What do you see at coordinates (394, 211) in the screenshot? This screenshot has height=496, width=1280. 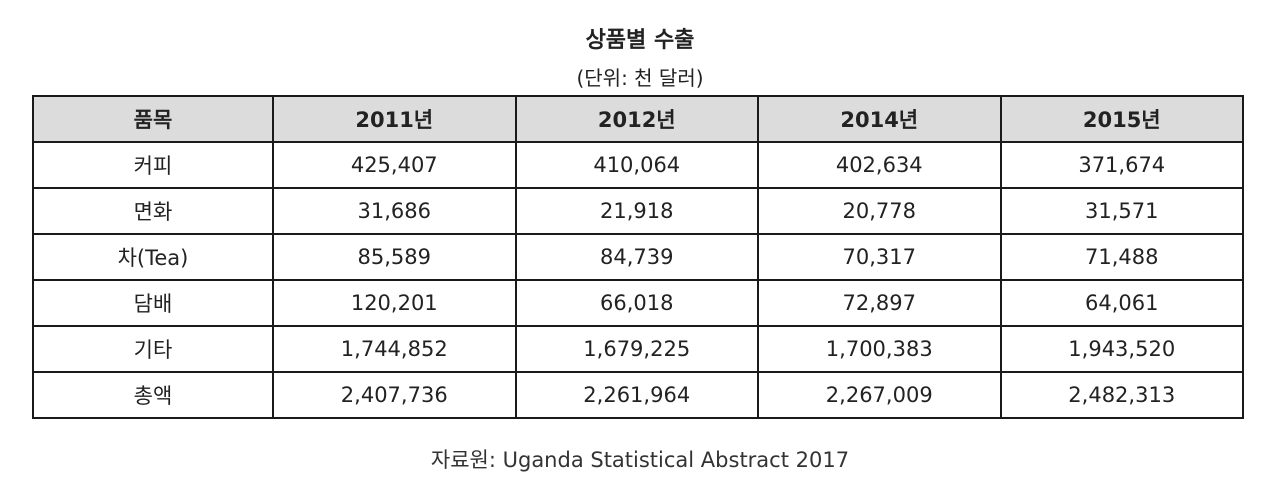 I see `table-cell: 31,686` at bounding box center [394, 211].